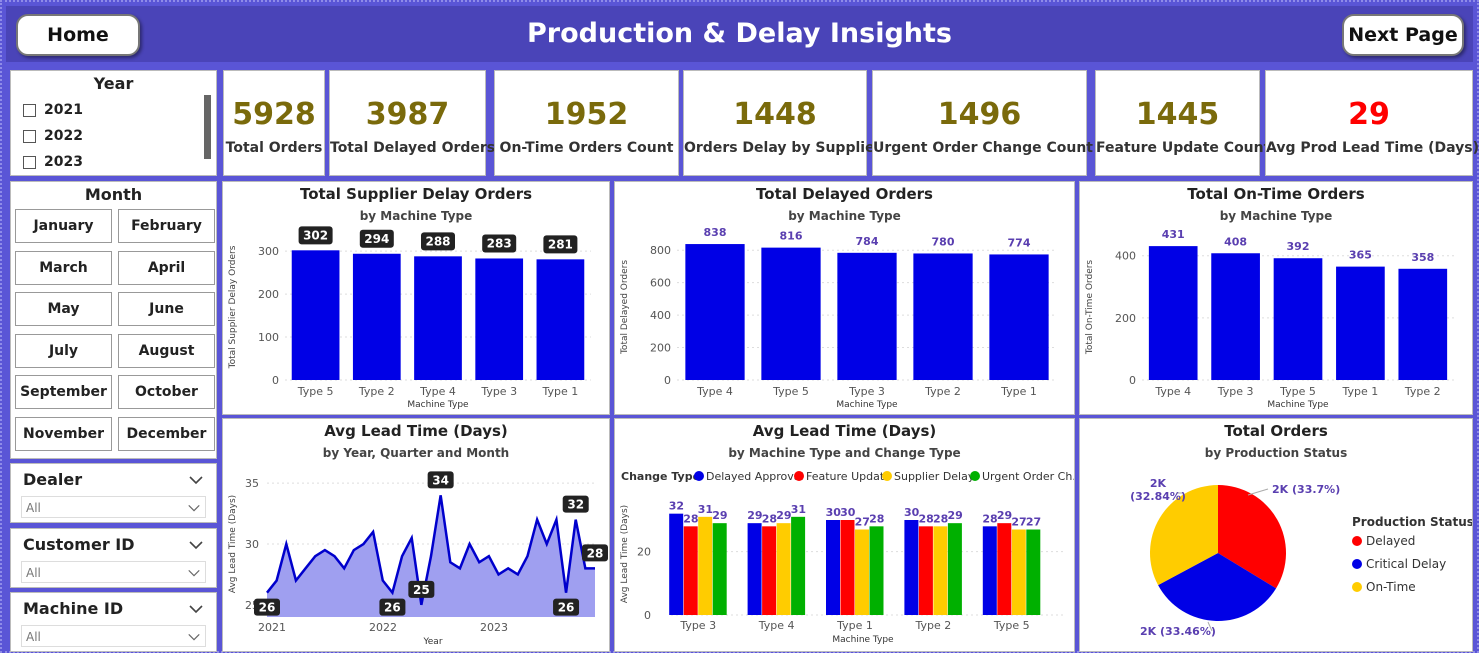 The width and height of the screenshot is (1479, 653). What do you see at coordinates (416, 194) in the screenshot?
I see `chart-title: Total Supplier Delay Orders` at bounding box center [416, 194].